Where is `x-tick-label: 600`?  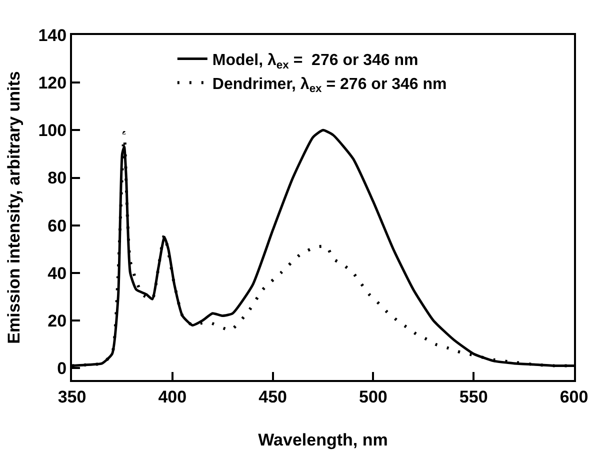
x-tick-label: 600 is located at coordinates (574, 396).